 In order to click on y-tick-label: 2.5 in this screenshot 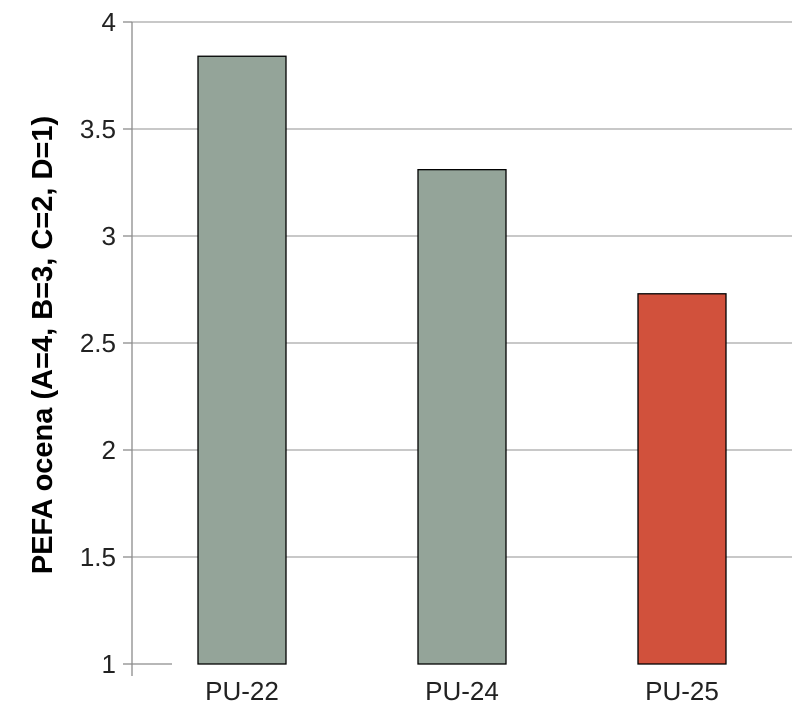, I will do `click(98, 343)`.